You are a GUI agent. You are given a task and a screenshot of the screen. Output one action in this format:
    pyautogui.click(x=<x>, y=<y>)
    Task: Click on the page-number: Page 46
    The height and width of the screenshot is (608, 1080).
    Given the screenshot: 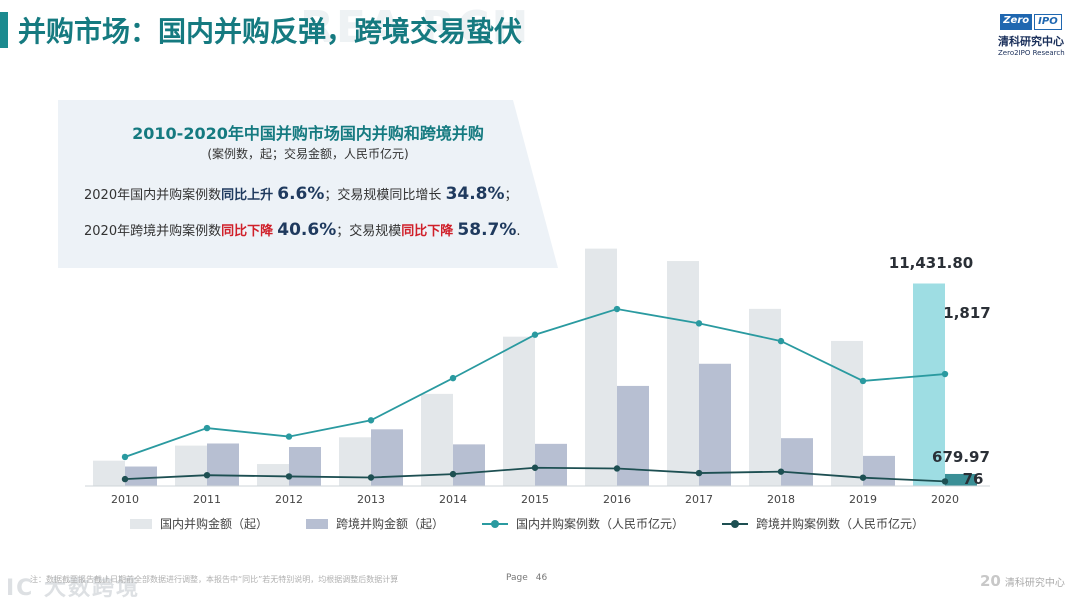 What is the action you would take?
    pyautogui.click(x=526, y=578)
    